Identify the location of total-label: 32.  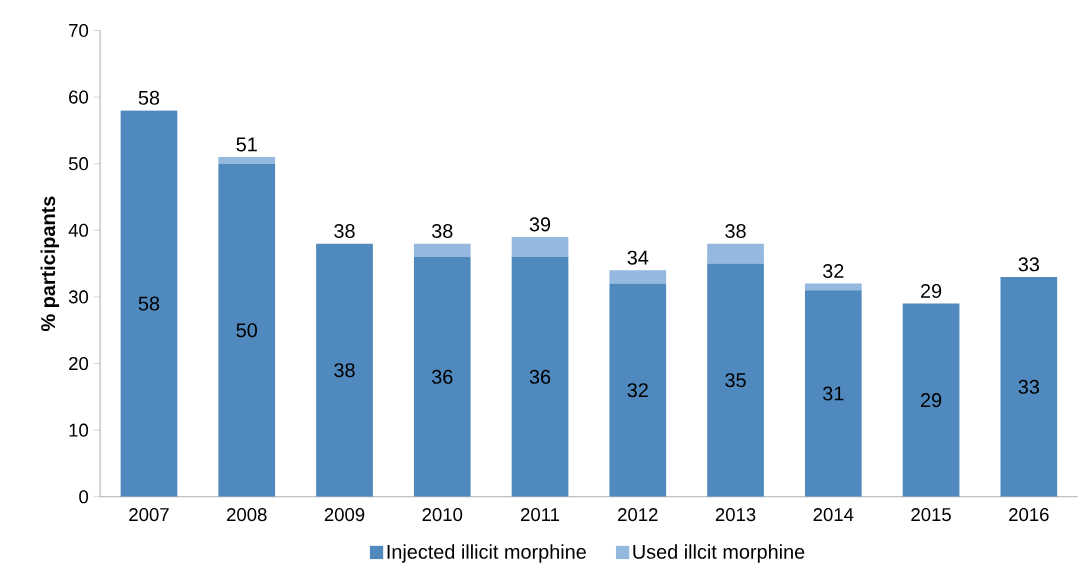
(833, 271).